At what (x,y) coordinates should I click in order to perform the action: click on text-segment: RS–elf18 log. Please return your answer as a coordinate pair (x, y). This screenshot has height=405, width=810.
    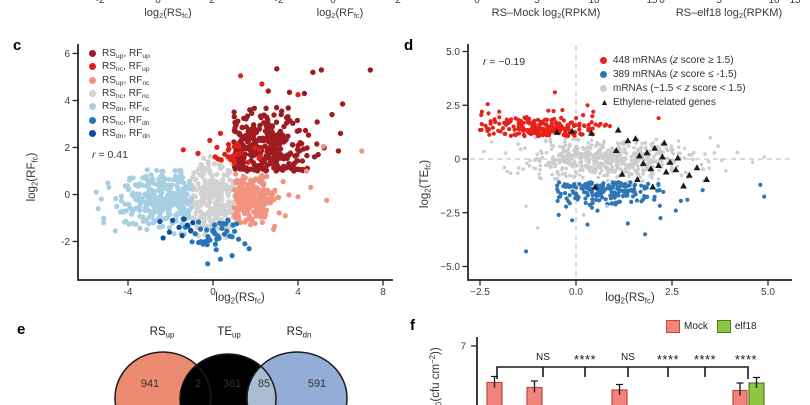
    Looking at the image, I should click on (707, 13).